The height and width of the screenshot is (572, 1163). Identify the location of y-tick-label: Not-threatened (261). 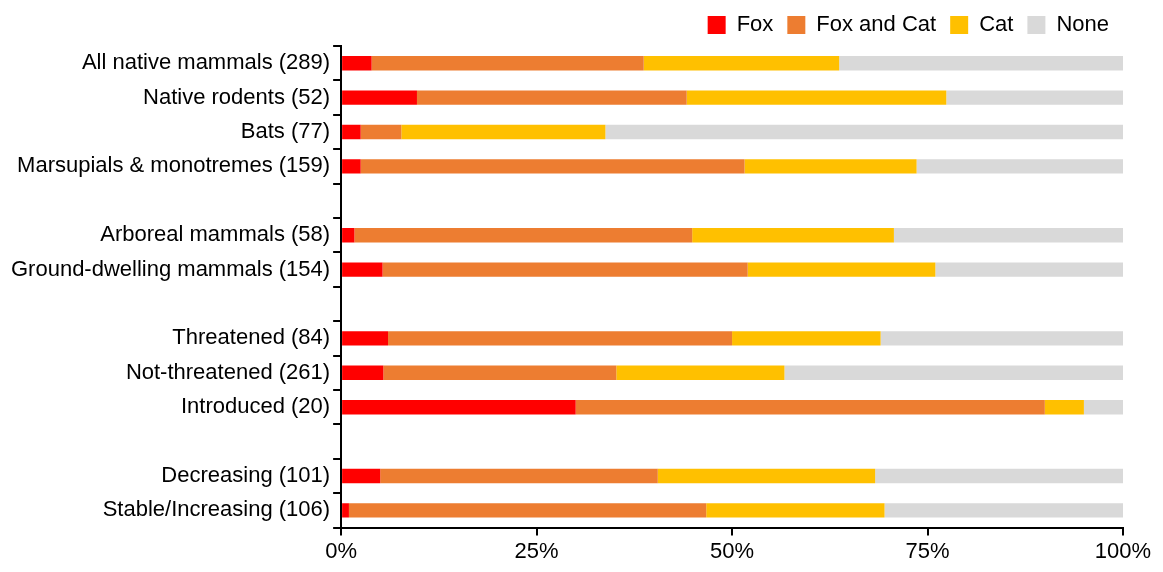
(228, 371).